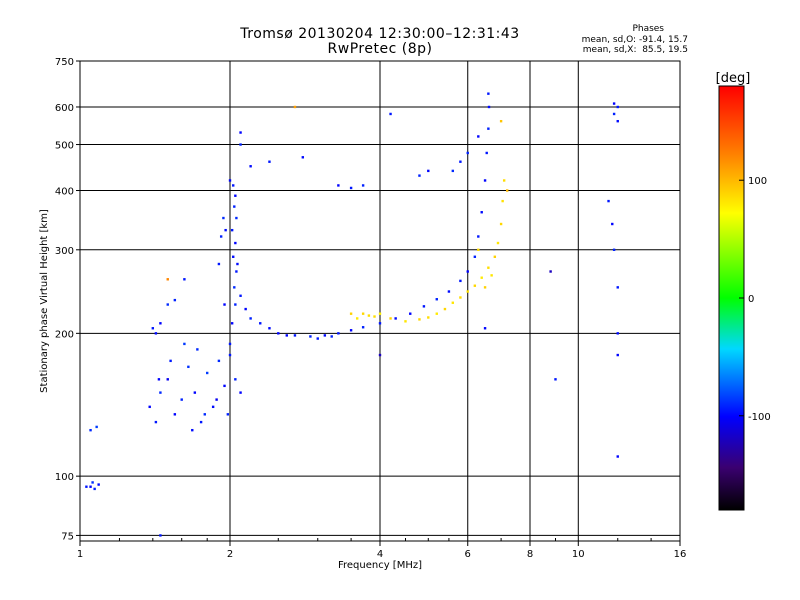  I want to click on phase-stats-o: mean, sd,O: -91.4, 15.7, so click(634, 40).